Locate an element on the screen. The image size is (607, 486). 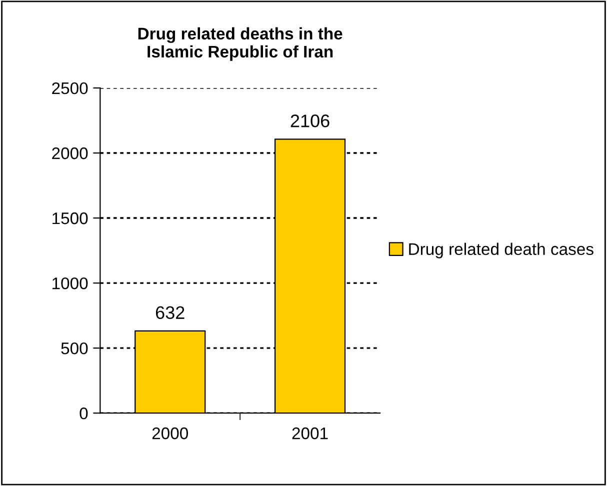
y-tick-label: 2500 is located at coordinates (70, 88).